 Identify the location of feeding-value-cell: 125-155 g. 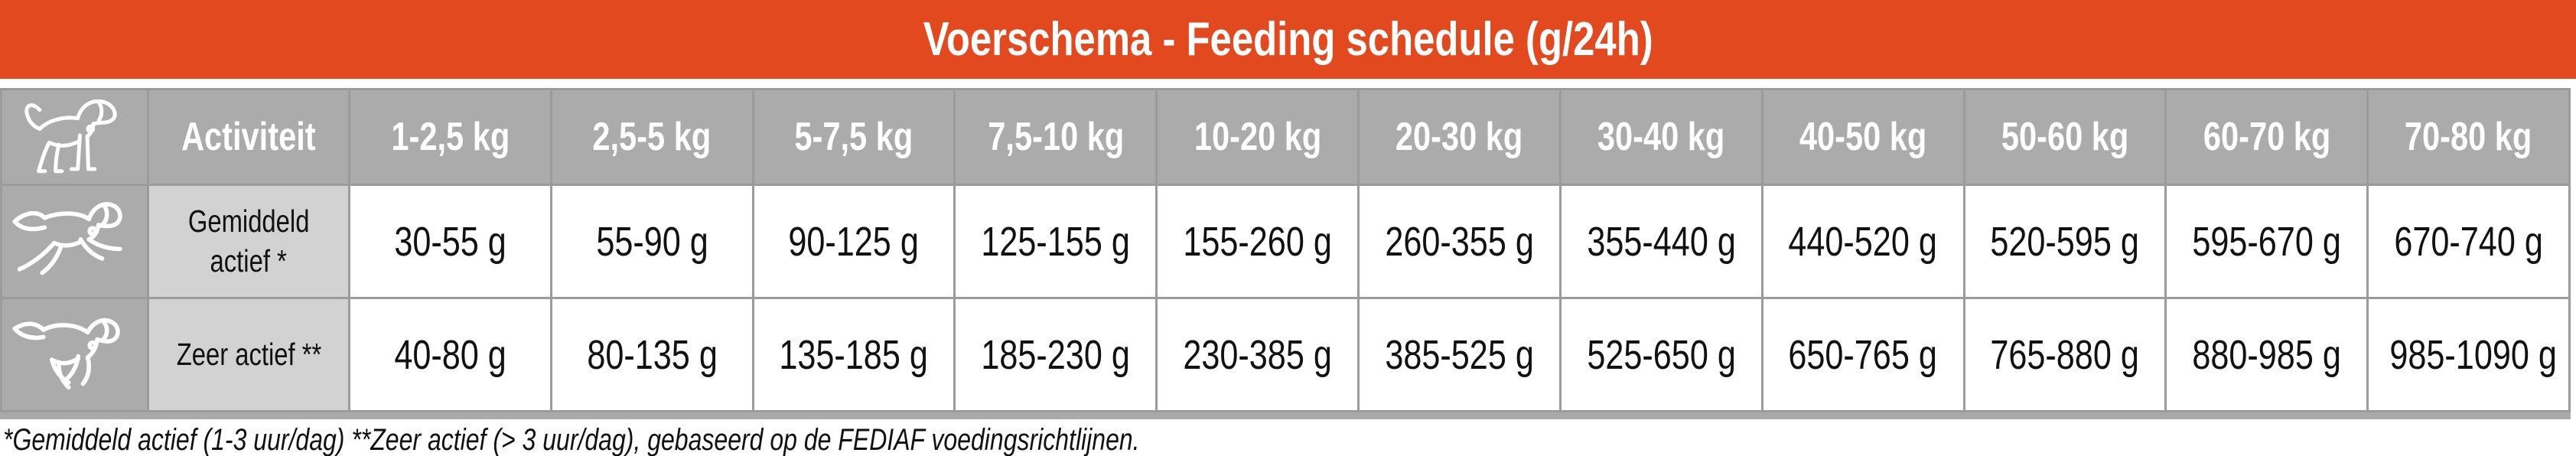
(1055, 241).